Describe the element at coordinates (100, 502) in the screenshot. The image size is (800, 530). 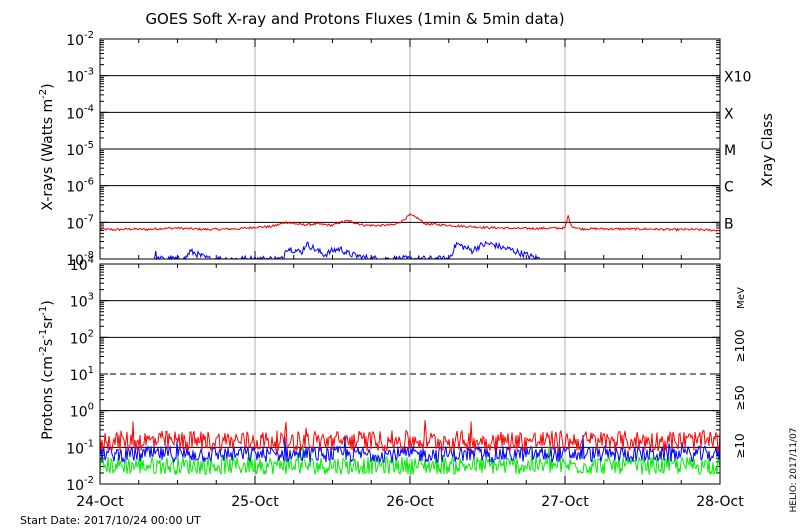
I see `x-tick-label: 24-Oct` at that location.